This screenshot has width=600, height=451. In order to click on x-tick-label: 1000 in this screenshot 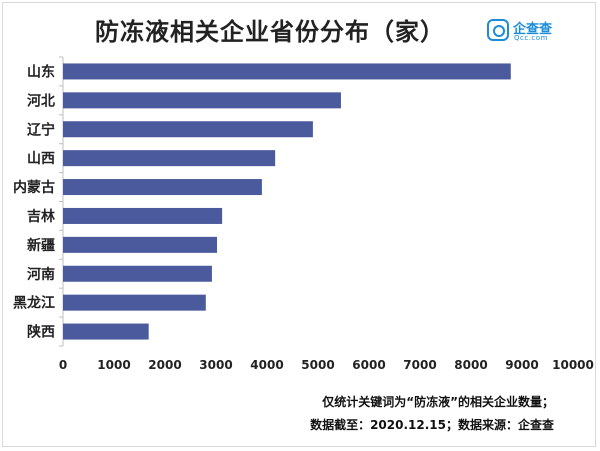, I will do `click(113, 365)`.